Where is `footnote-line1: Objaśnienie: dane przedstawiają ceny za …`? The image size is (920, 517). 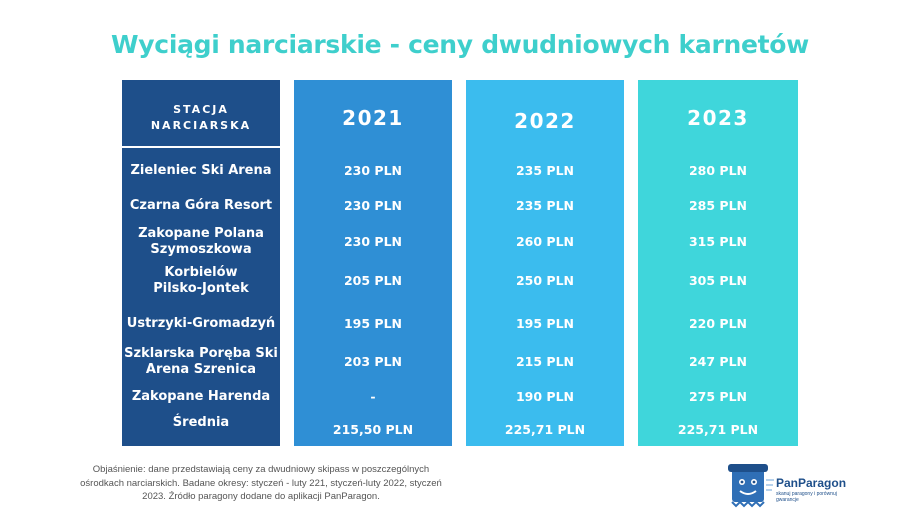
footnote-line1: Objaśnienie: dane przedstawiają ceny za … is located at coordinates (261, 469).